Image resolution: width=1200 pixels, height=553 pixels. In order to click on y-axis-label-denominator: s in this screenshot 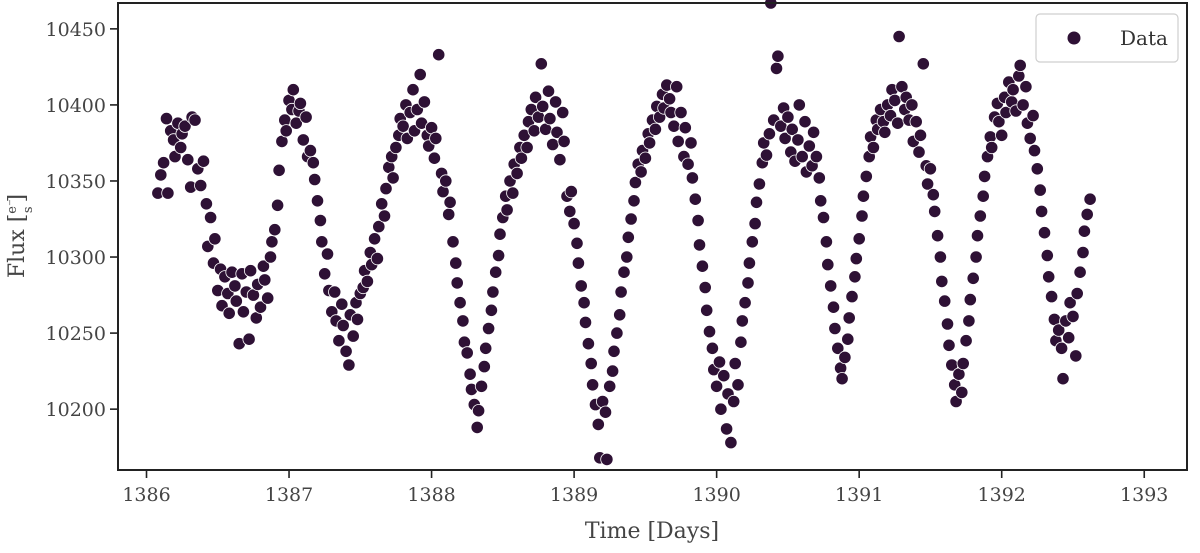, I will do `click(28, 209)`.